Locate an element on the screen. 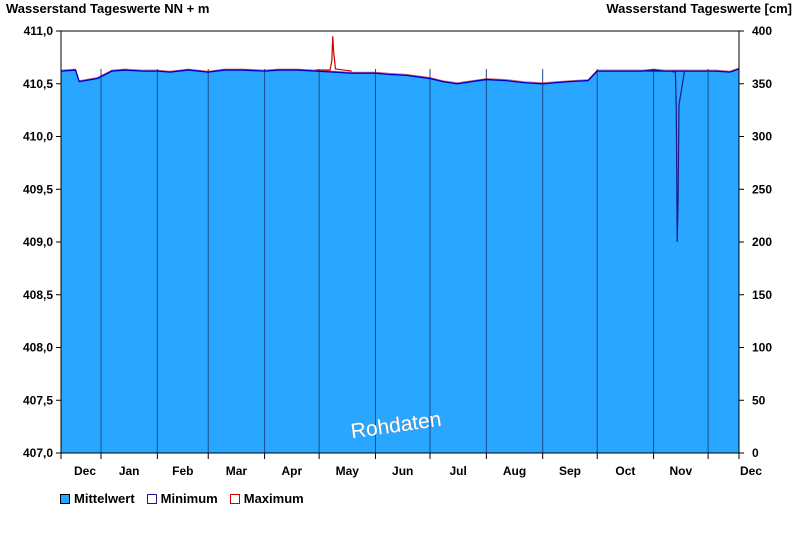 Image resolution: width=800 pixels, height=550 pixels. x-tick-label: Oct is located at coordinates (625, 471).